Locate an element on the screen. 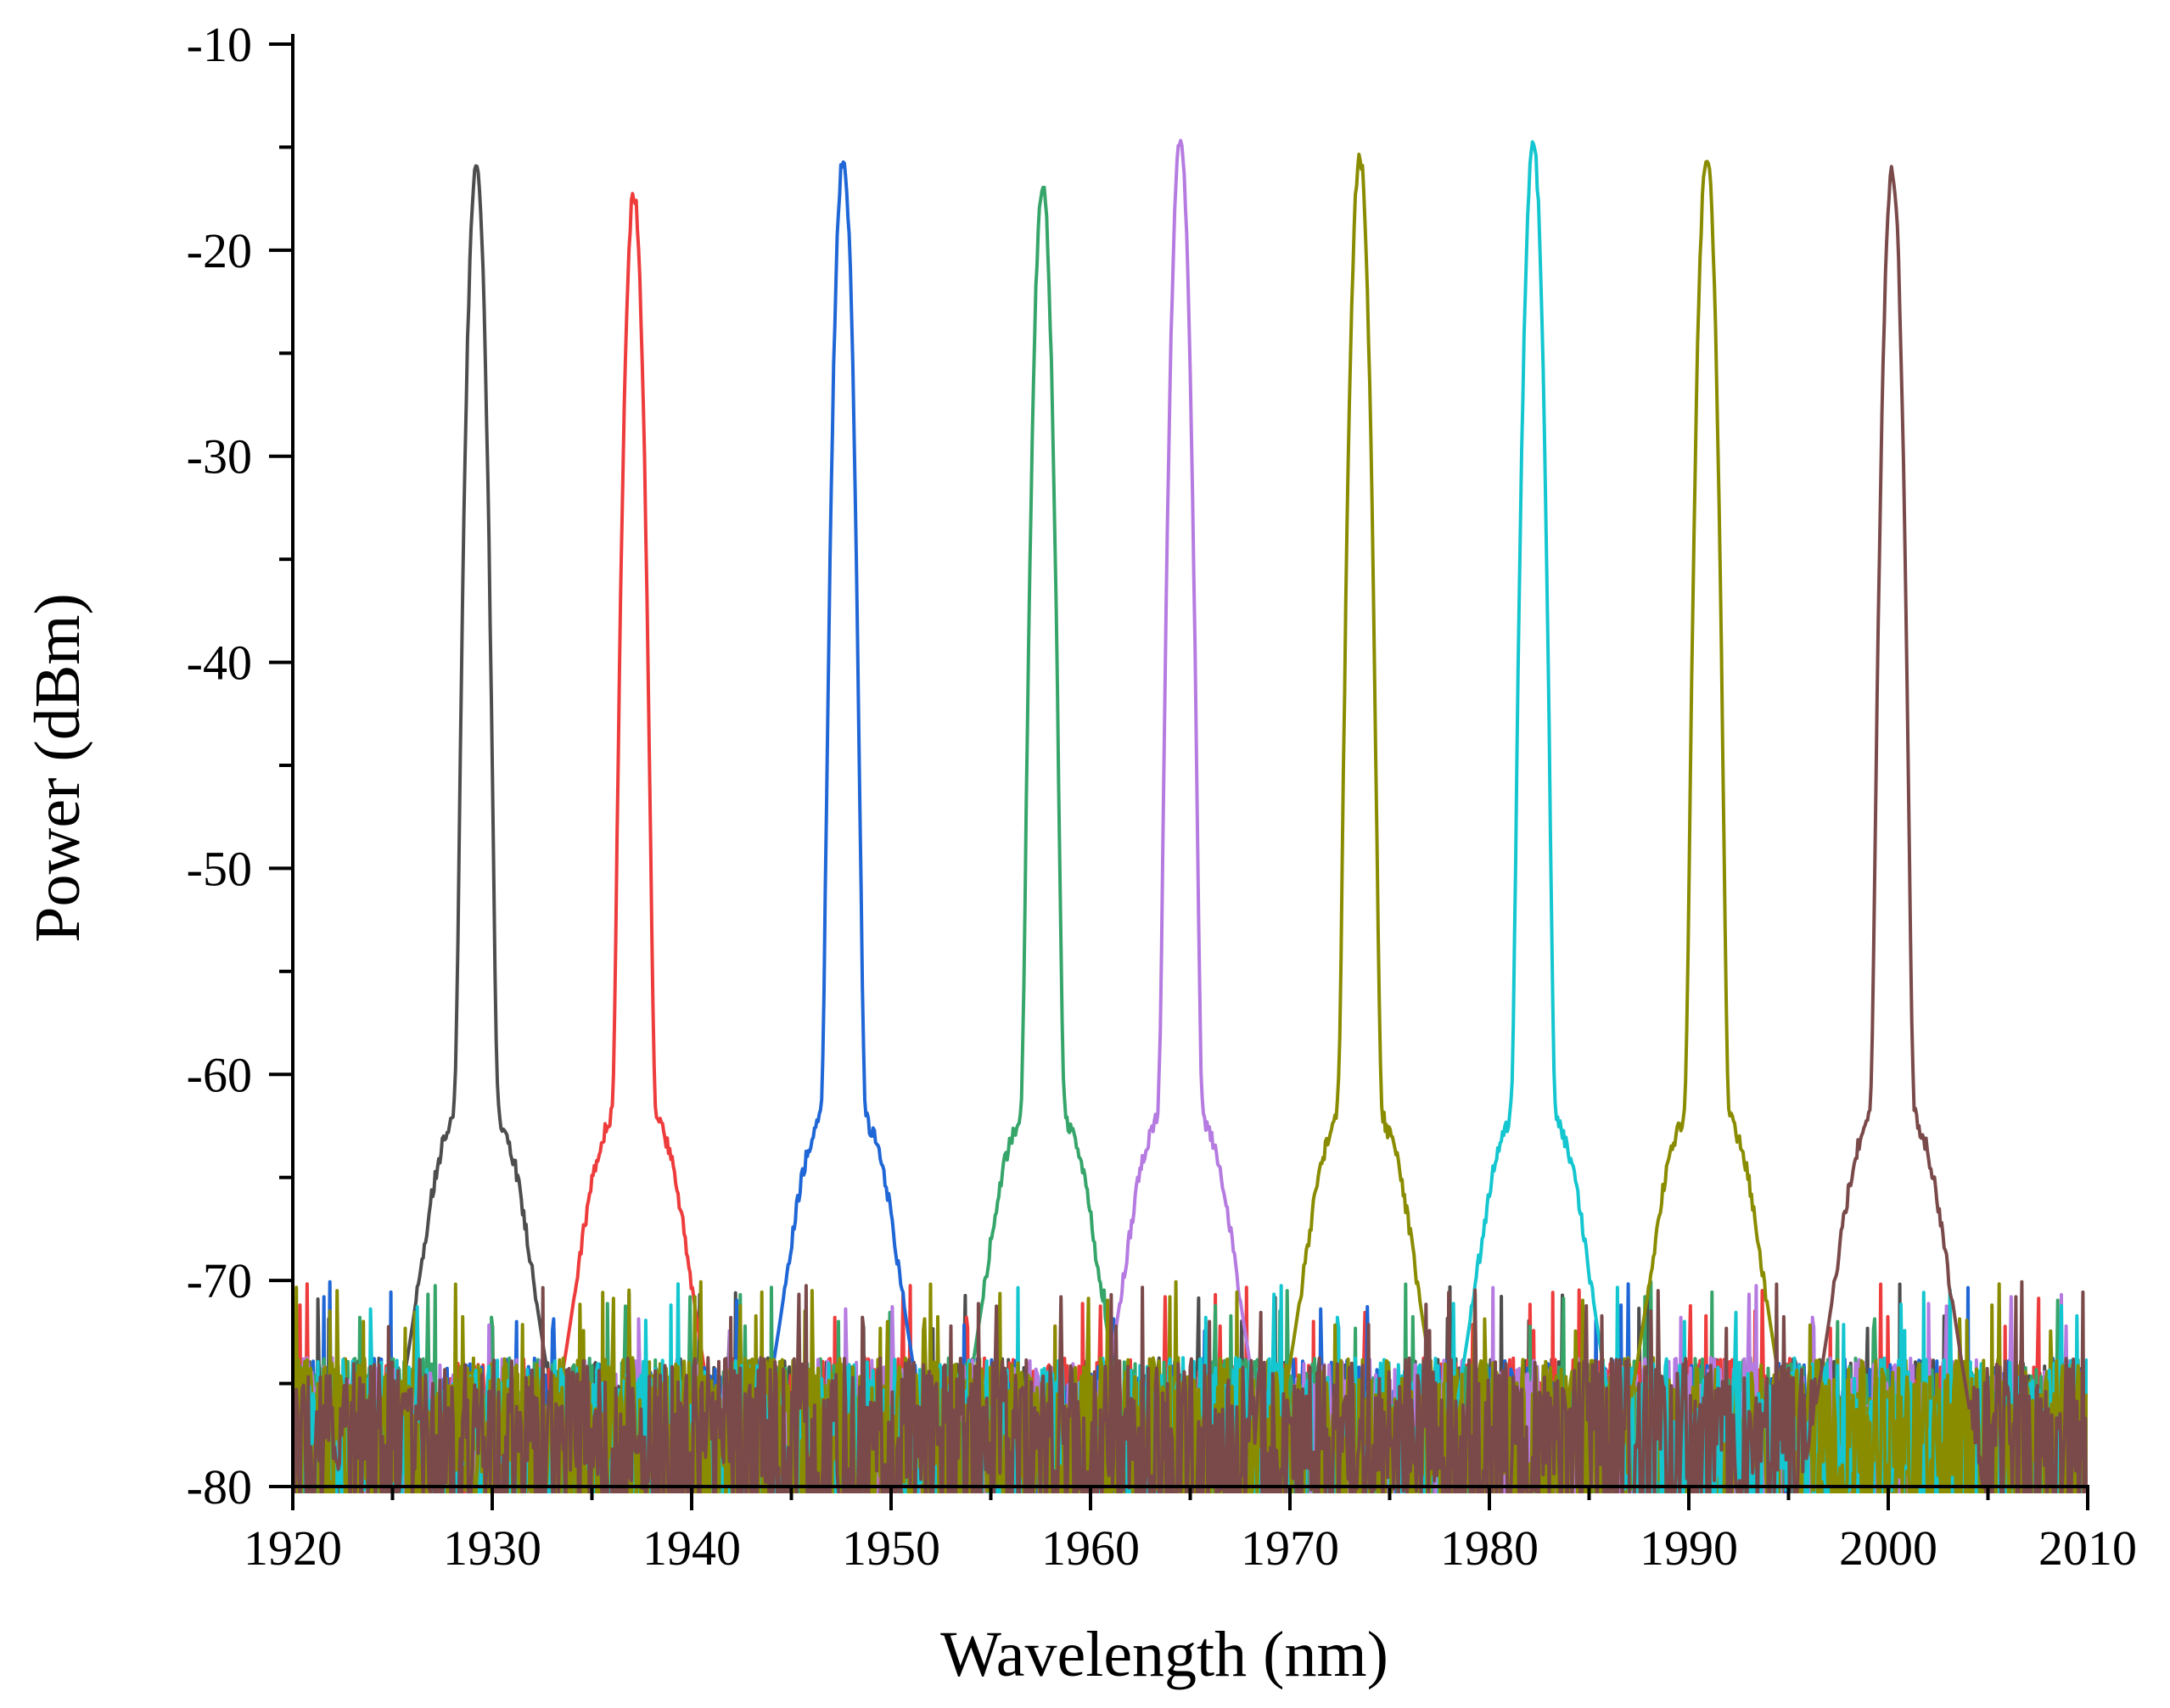 Image resolution: width=2170 pixels, height=1708 pixels. y-tick-label--40: -40 is located at coordinates (219, 663).